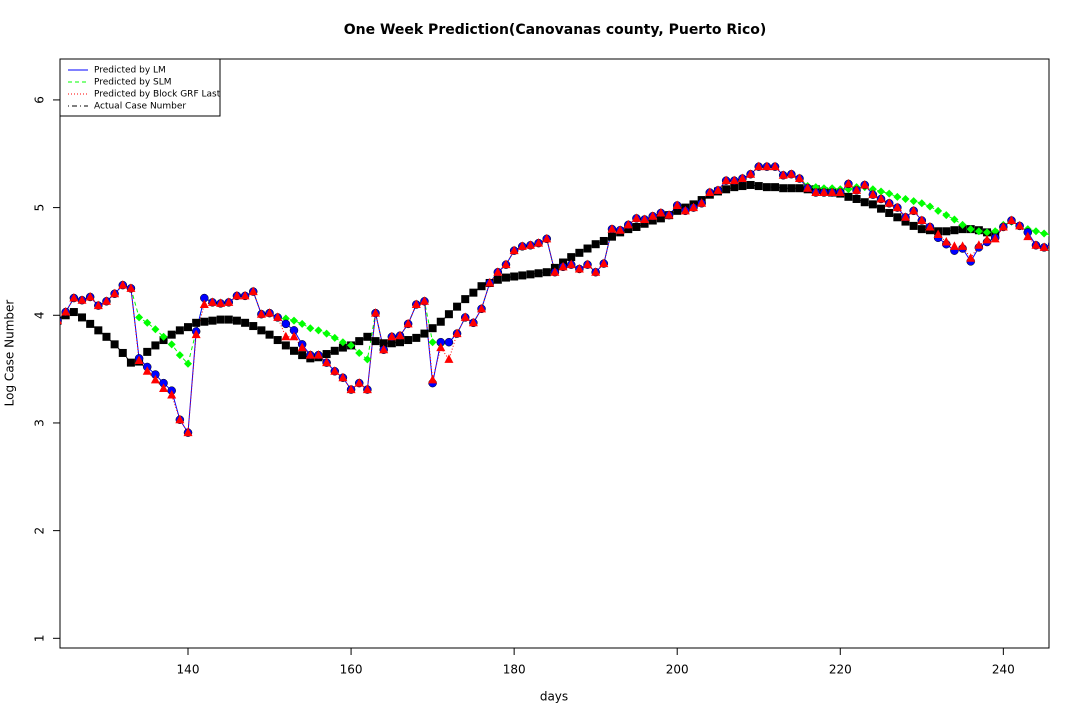 The image size is (1080, 720). I want to click on legend-label: Predicted by LM, so click(130, 71).